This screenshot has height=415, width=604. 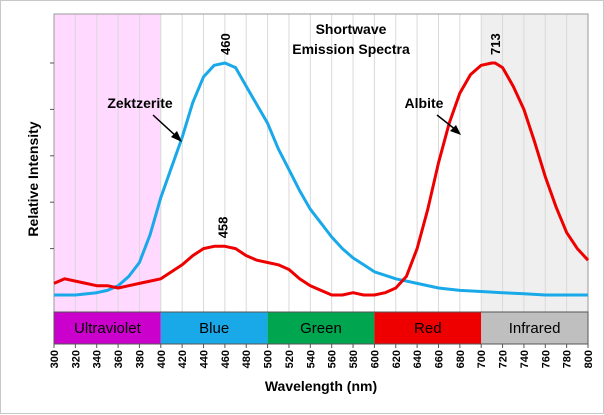 I want to click on annotation-arrow-albite, so click(x=446, y=122).